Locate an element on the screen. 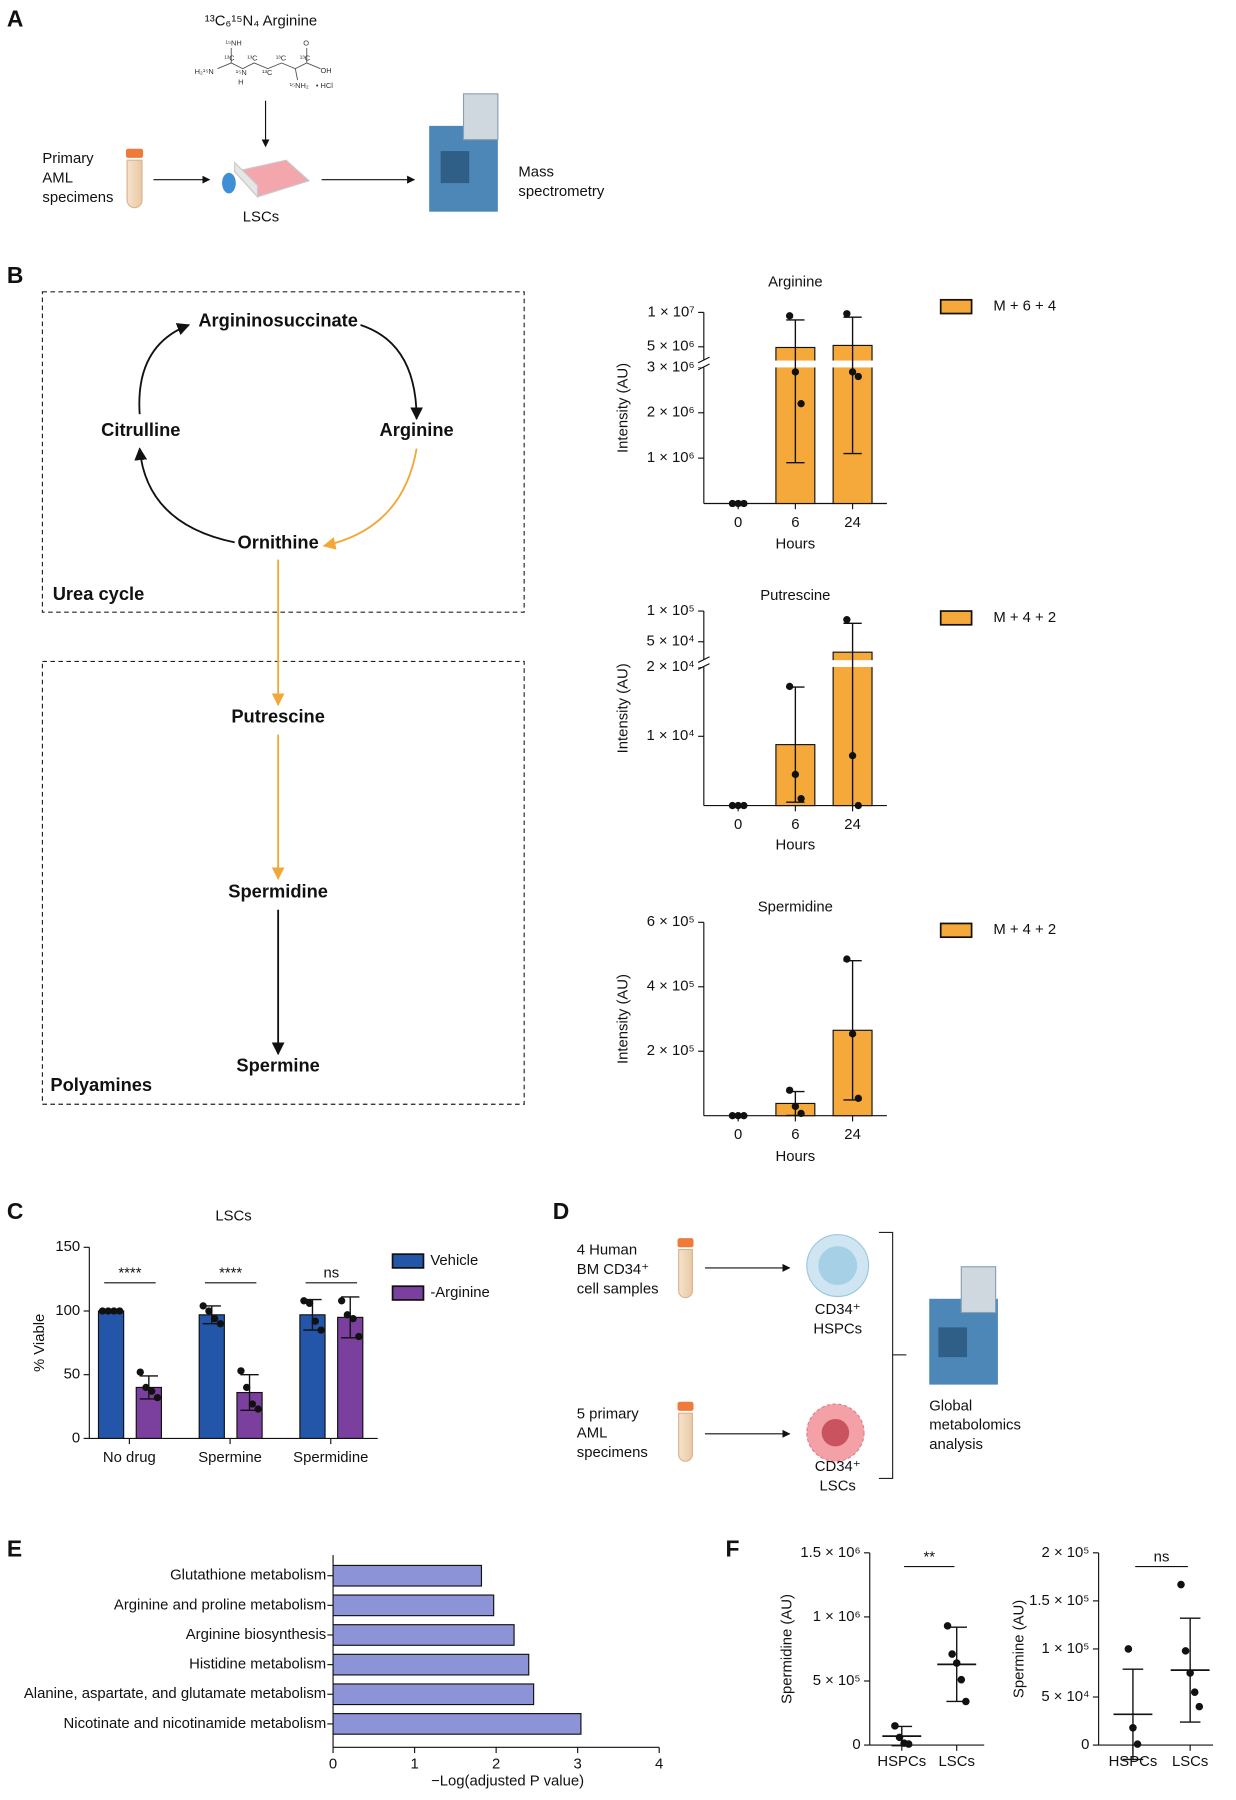  y-tick-label: Arginine biosynthesis is located at coordinates (256, 1635).